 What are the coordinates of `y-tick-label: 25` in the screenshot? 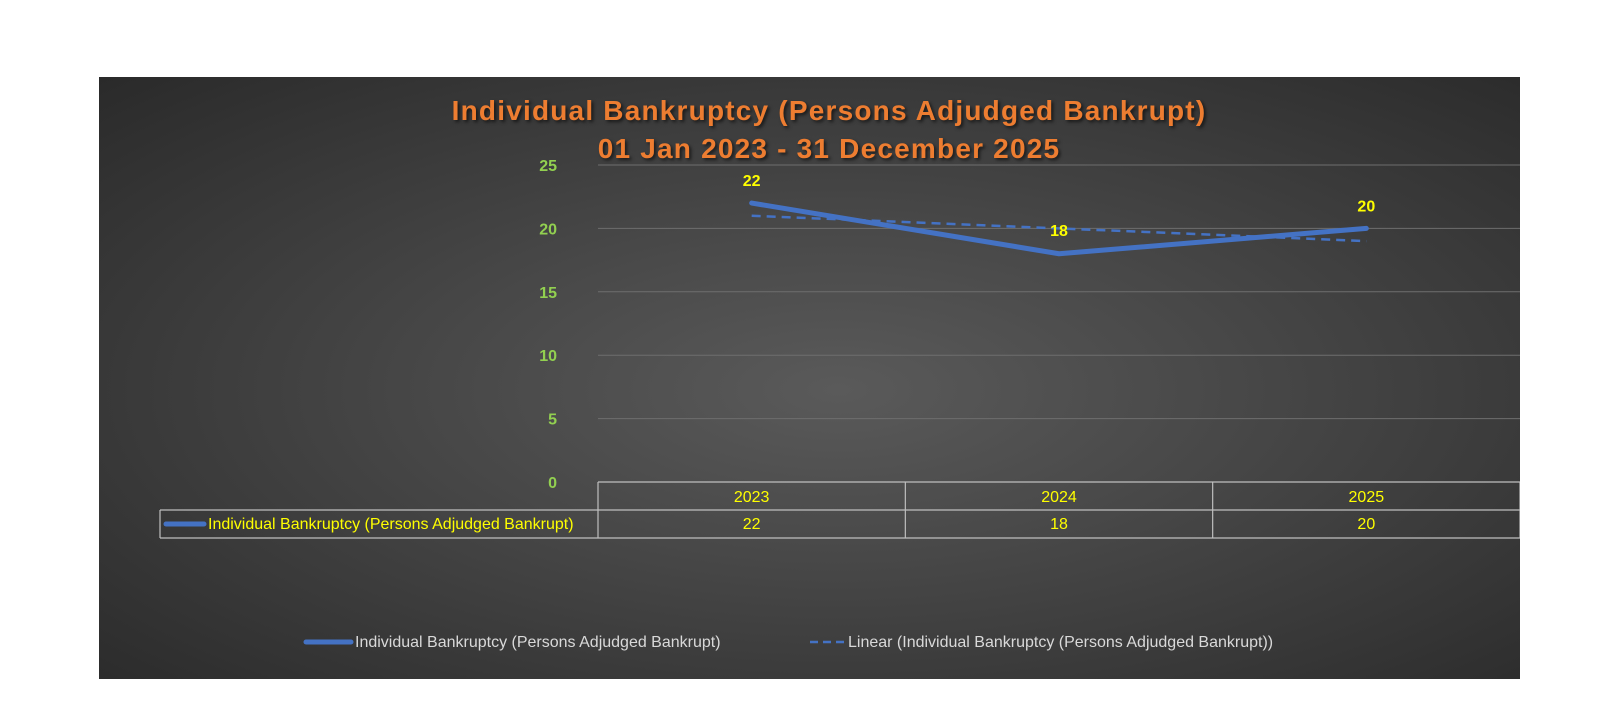 It's located at (548, 166).